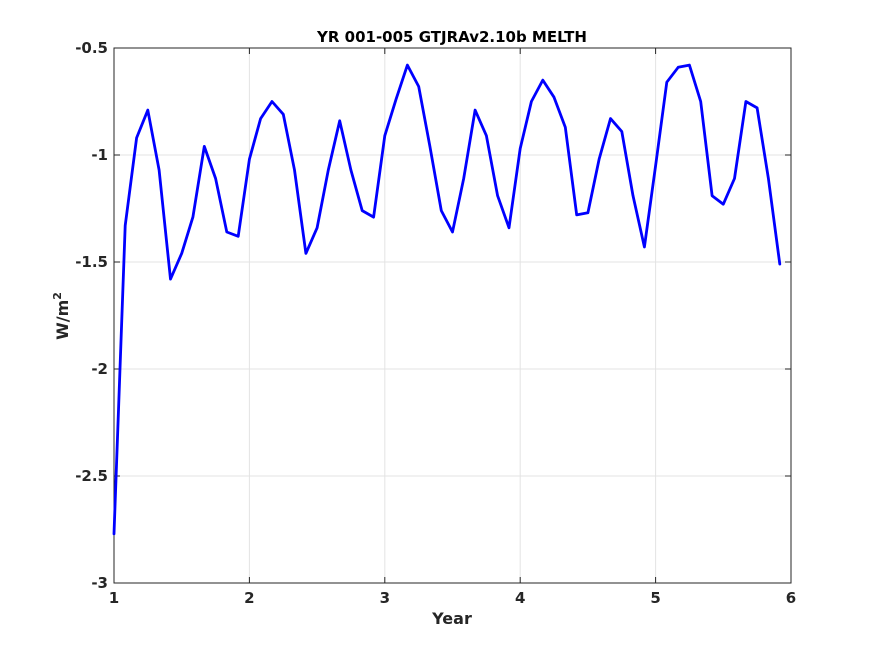 The width and height of the screenshot is (875, 660). Describe the element at coordinates (385, 598) in the screenshot. I see `x-tick-label: 3` at that location.